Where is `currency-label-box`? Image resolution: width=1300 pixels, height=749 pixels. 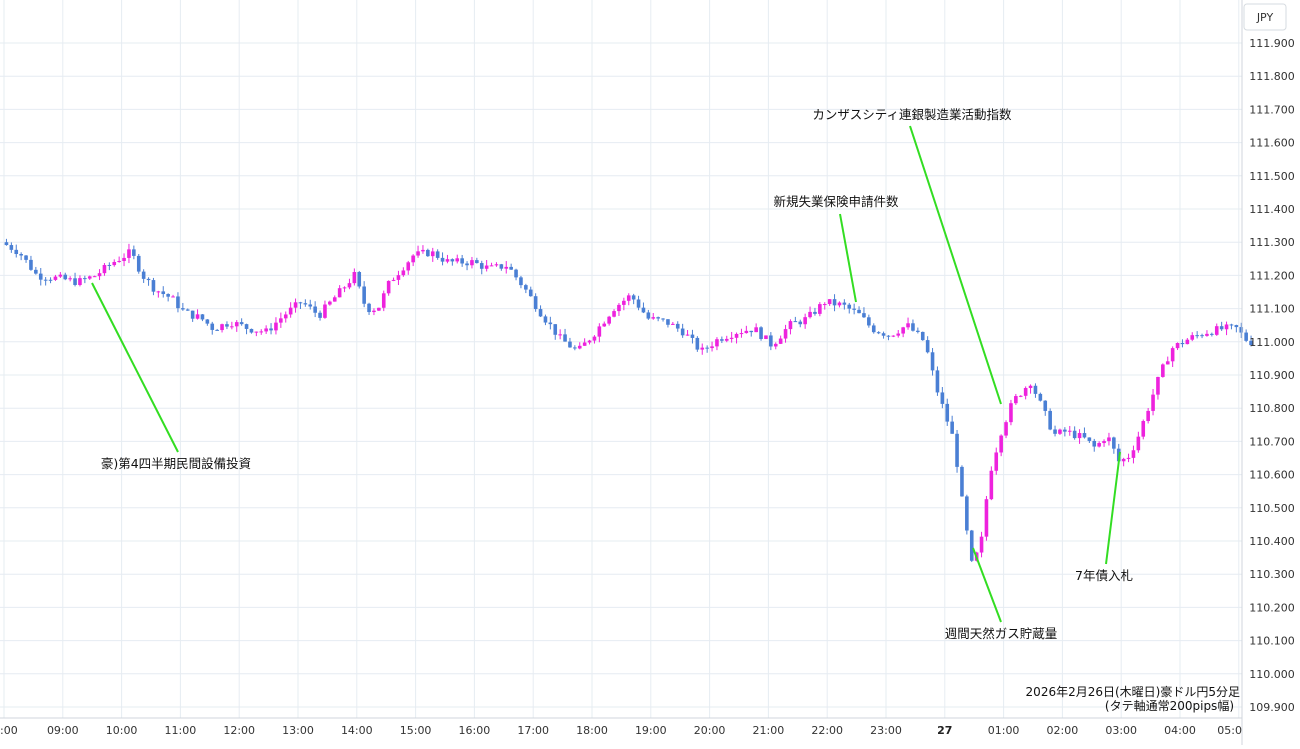
currency-label-box is located at coordinates (1265, 17).